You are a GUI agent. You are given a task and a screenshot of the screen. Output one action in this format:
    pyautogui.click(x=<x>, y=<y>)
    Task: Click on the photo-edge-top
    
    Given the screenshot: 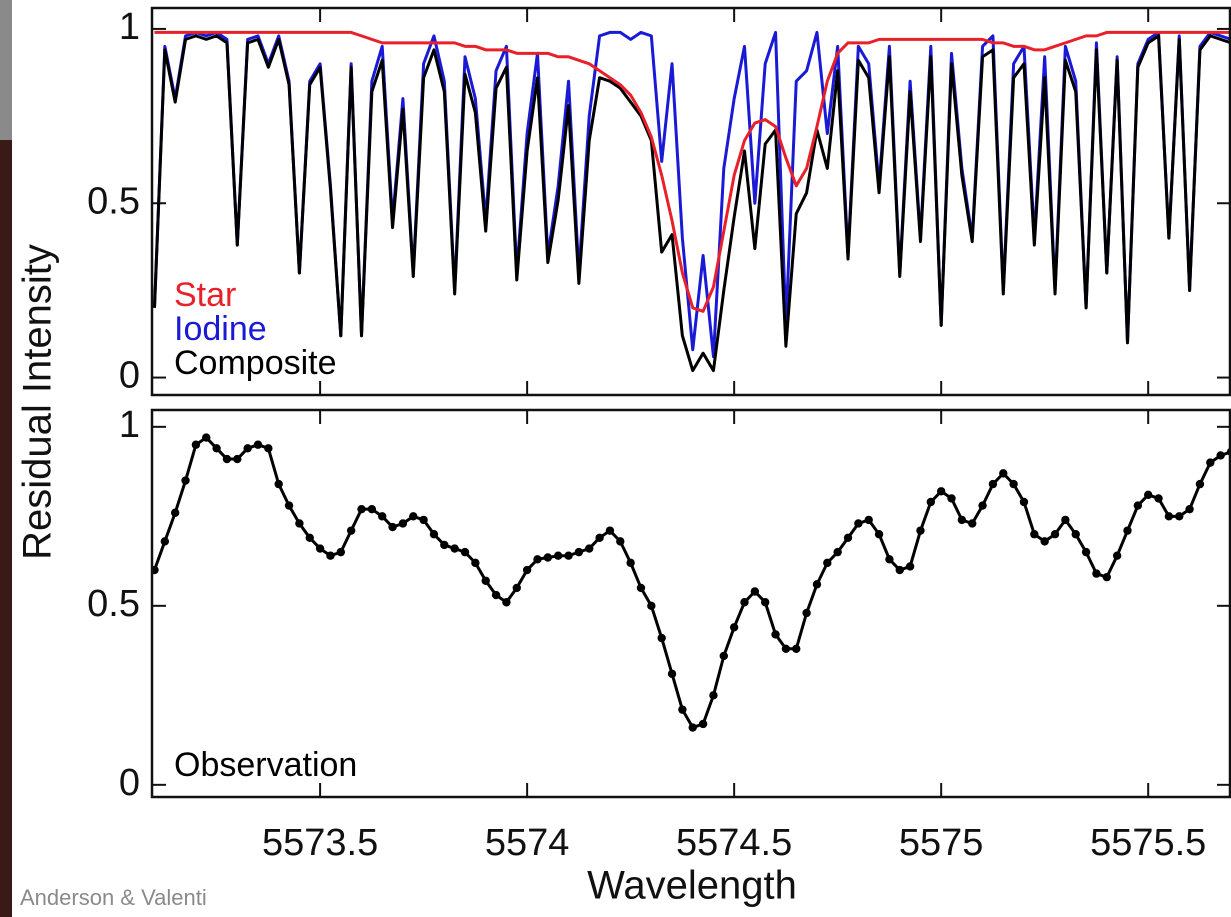 What is the action you would take?
    pyautogui.click(x=6, y=70)
    